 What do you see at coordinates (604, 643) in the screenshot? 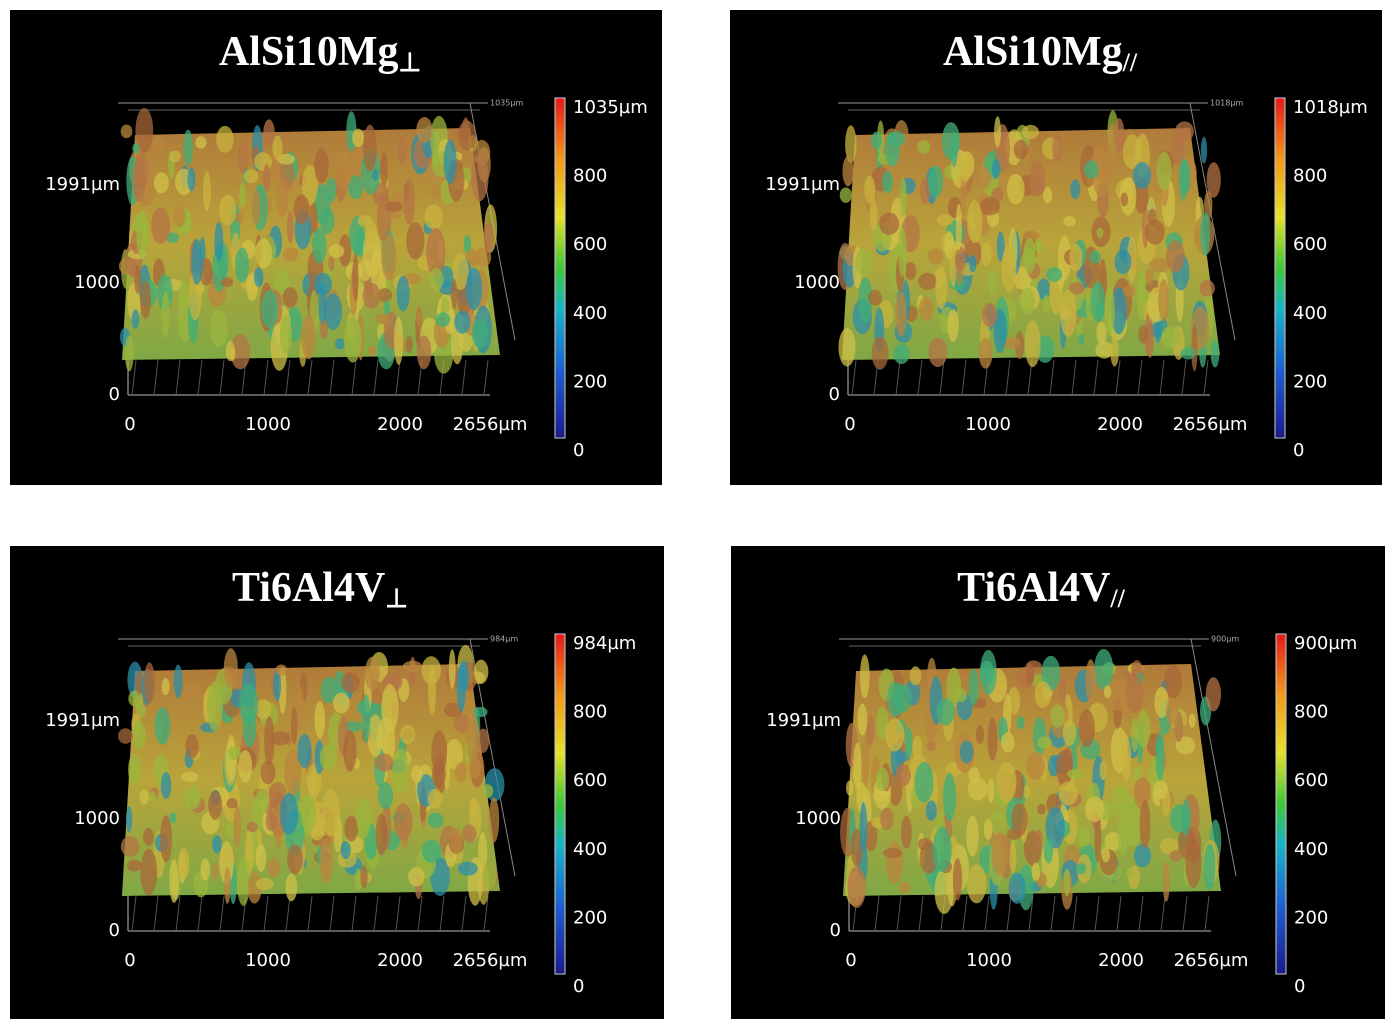
I see `colorbar-label: 984µm` at bounding box center [604, 643].